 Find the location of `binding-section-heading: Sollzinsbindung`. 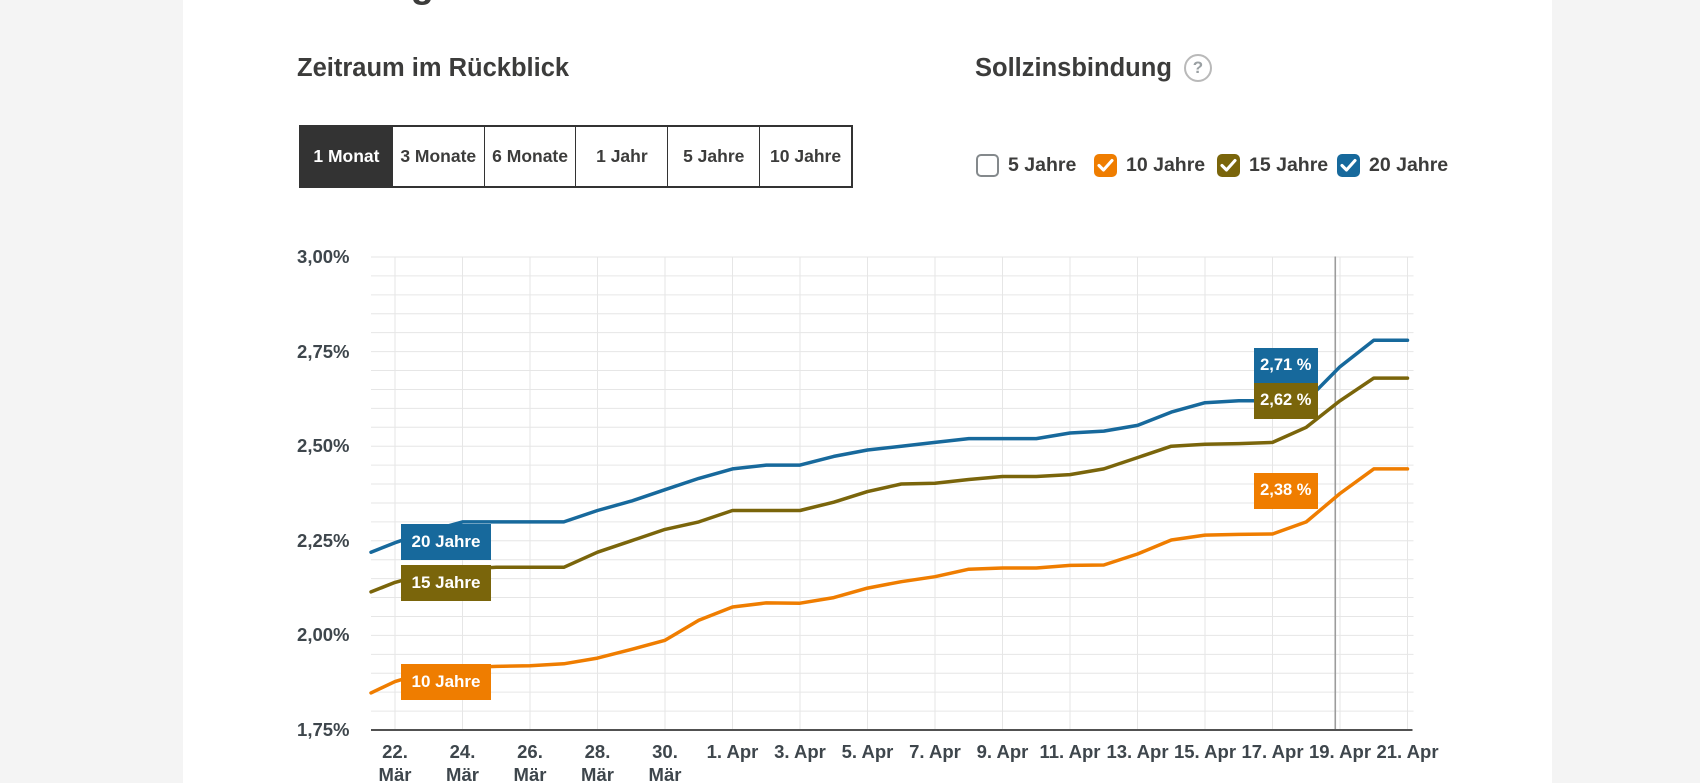

binding-section-heading: Sollzinsbindung is located at coordinates (1073, 68).